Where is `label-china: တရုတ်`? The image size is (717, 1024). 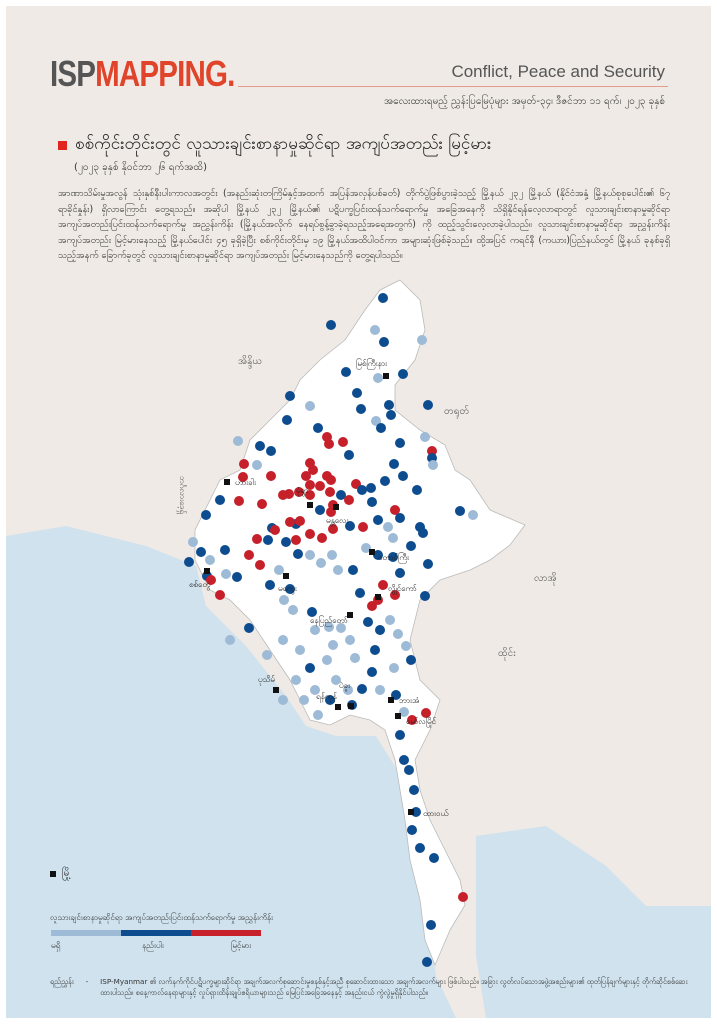 label-china: တရုတ် is located at coordinates (457, 411).